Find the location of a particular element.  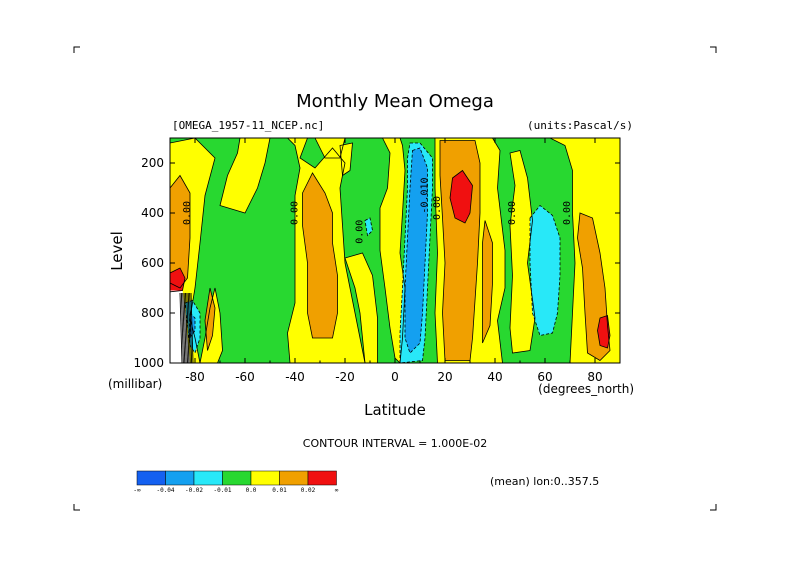

chart-title: Monthly Mean Omega is located at coordinates (395, 101).